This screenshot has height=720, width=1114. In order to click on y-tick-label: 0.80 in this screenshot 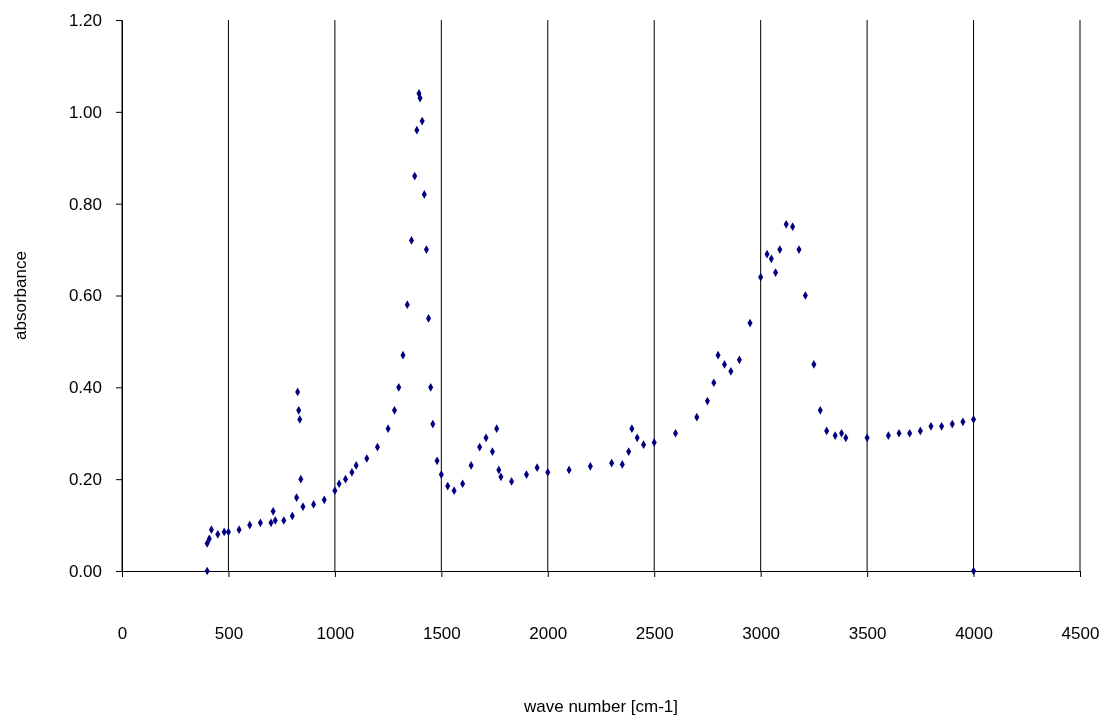, I will do `click(85, 204)`.